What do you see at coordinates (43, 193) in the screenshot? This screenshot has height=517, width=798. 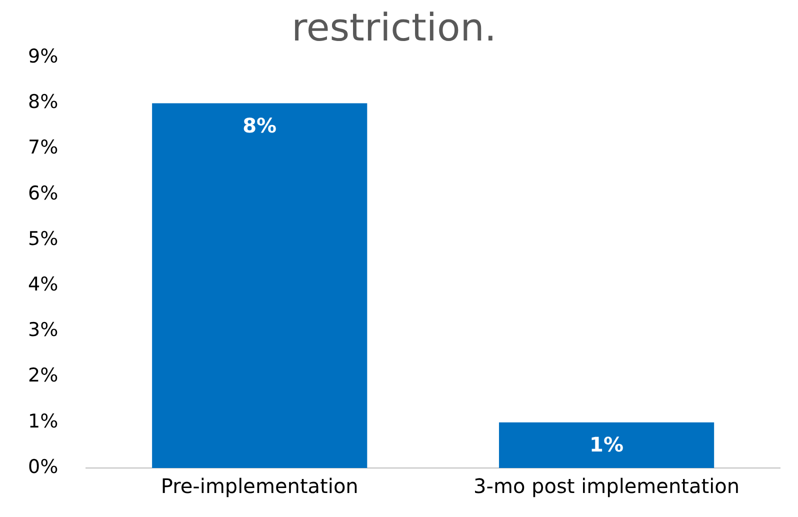 I see `y-tick-label: 6%` at bounding box center [43, 193].